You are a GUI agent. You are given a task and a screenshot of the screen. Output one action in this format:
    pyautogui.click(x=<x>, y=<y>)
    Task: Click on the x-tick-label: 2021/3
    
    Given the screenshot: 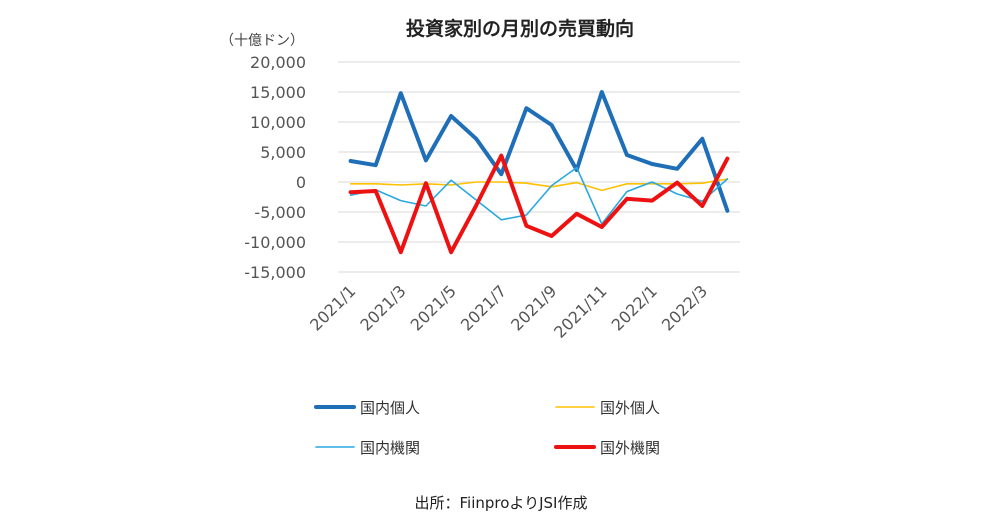 What is the action you would take?
    pyautogui.click(x=382, y=307)
    